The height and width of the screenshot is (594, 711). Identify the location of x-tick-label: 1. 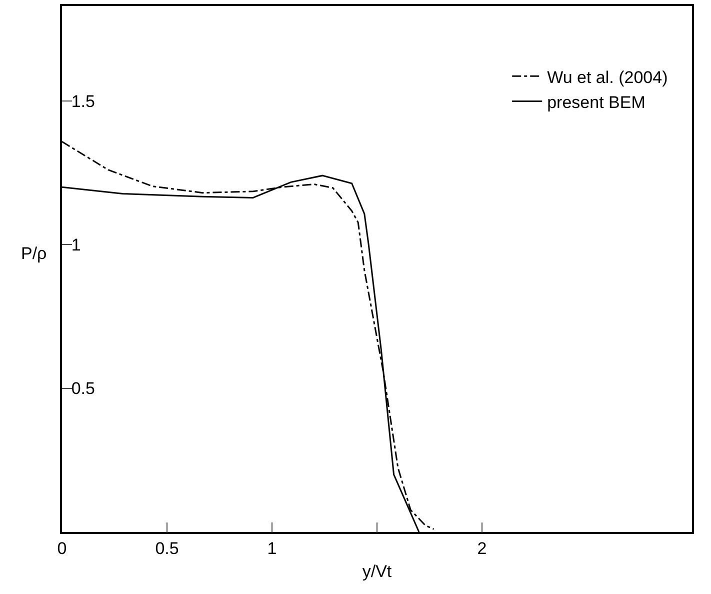
(272, 548).